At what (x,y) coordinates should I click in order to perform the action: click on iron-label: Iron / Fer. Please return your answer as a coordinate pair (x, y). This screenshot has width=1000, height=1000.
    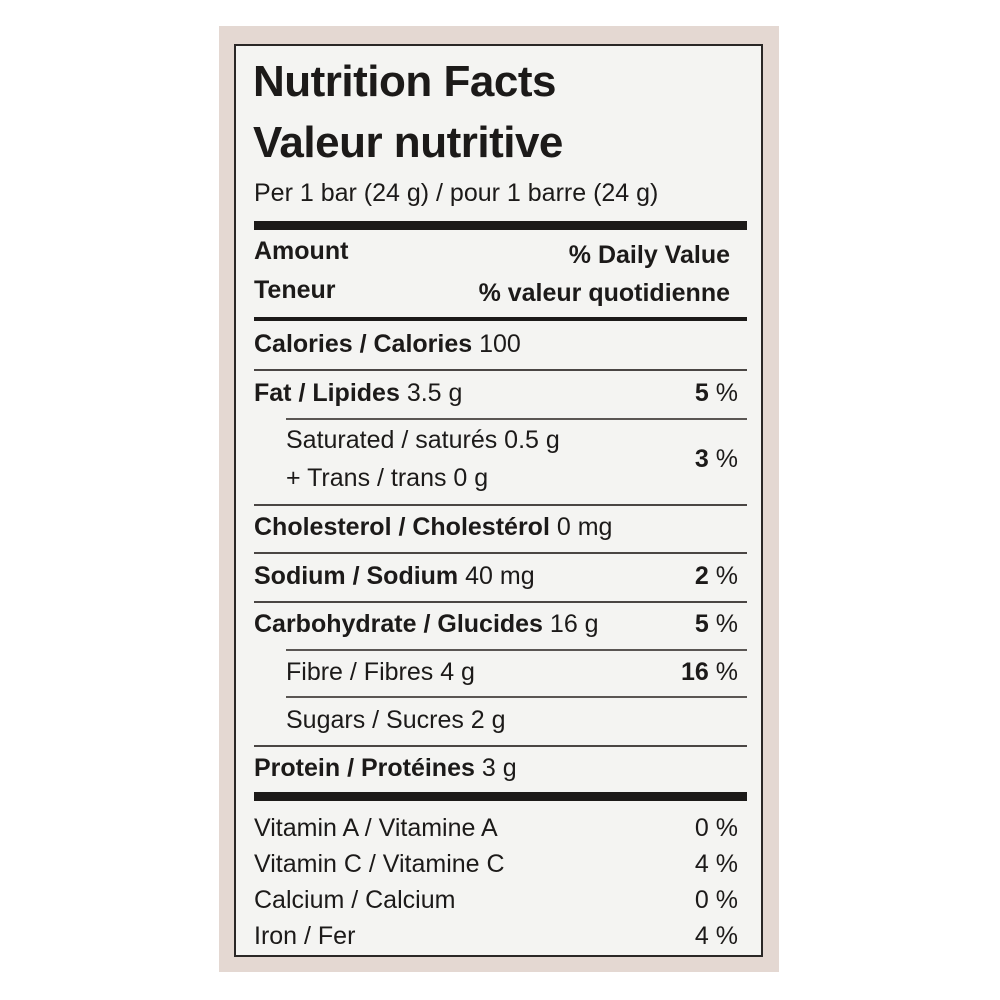
    Looking at the image, I should click on (305, 936).